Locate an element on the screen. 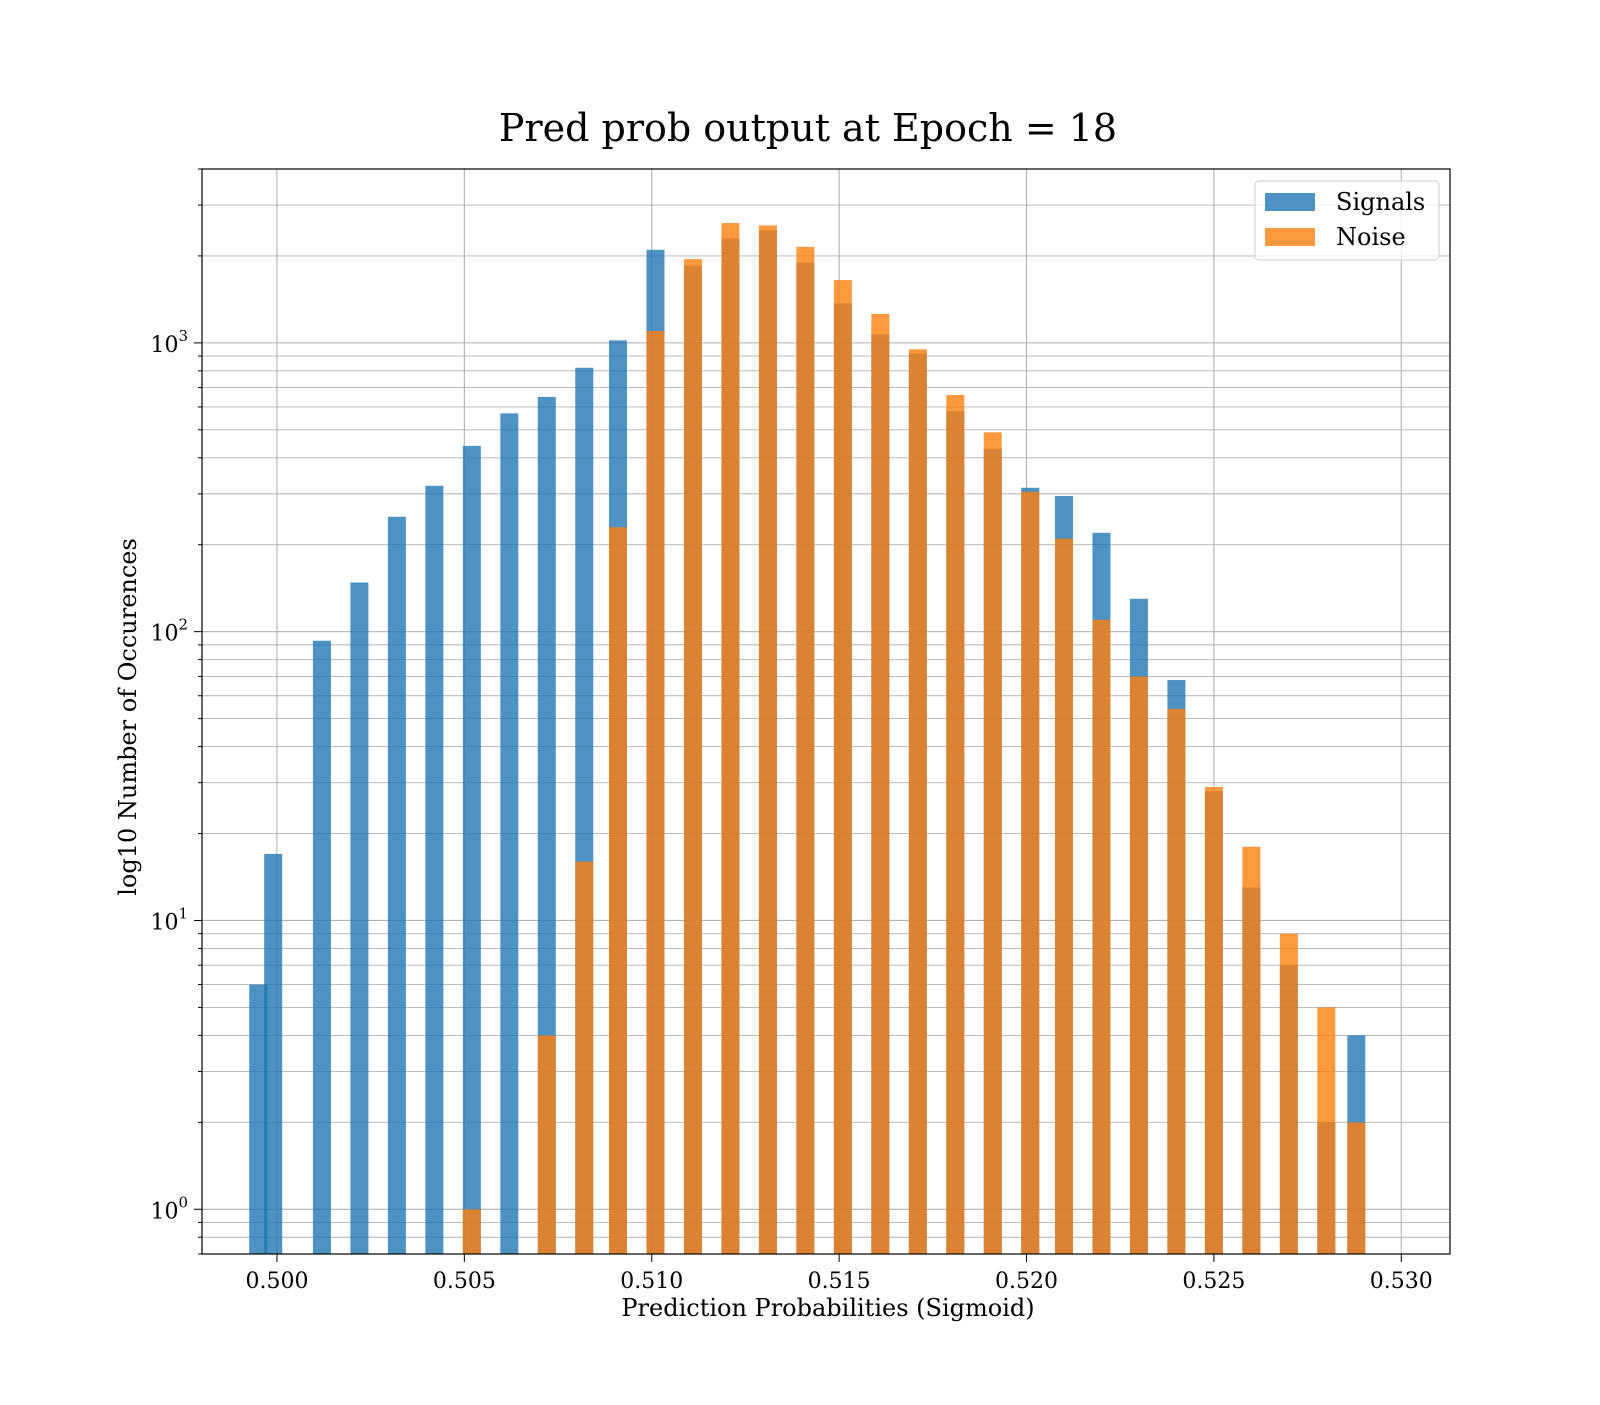 The width and height of the screenshot is (1600, 1405). legend-label-noise: Noise is located at coordinates (1371, 237).